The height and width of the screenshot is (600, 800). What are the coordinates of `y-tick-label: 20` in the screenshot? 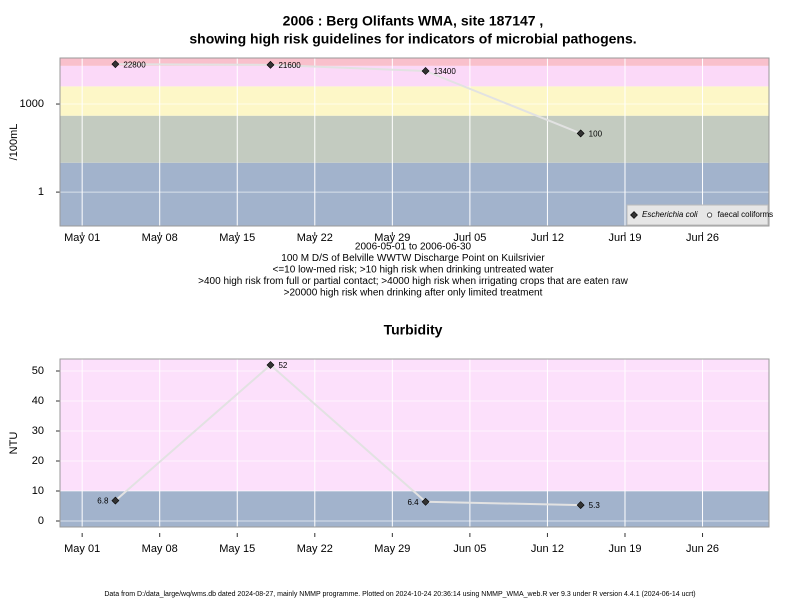 It's located at (38, 461).